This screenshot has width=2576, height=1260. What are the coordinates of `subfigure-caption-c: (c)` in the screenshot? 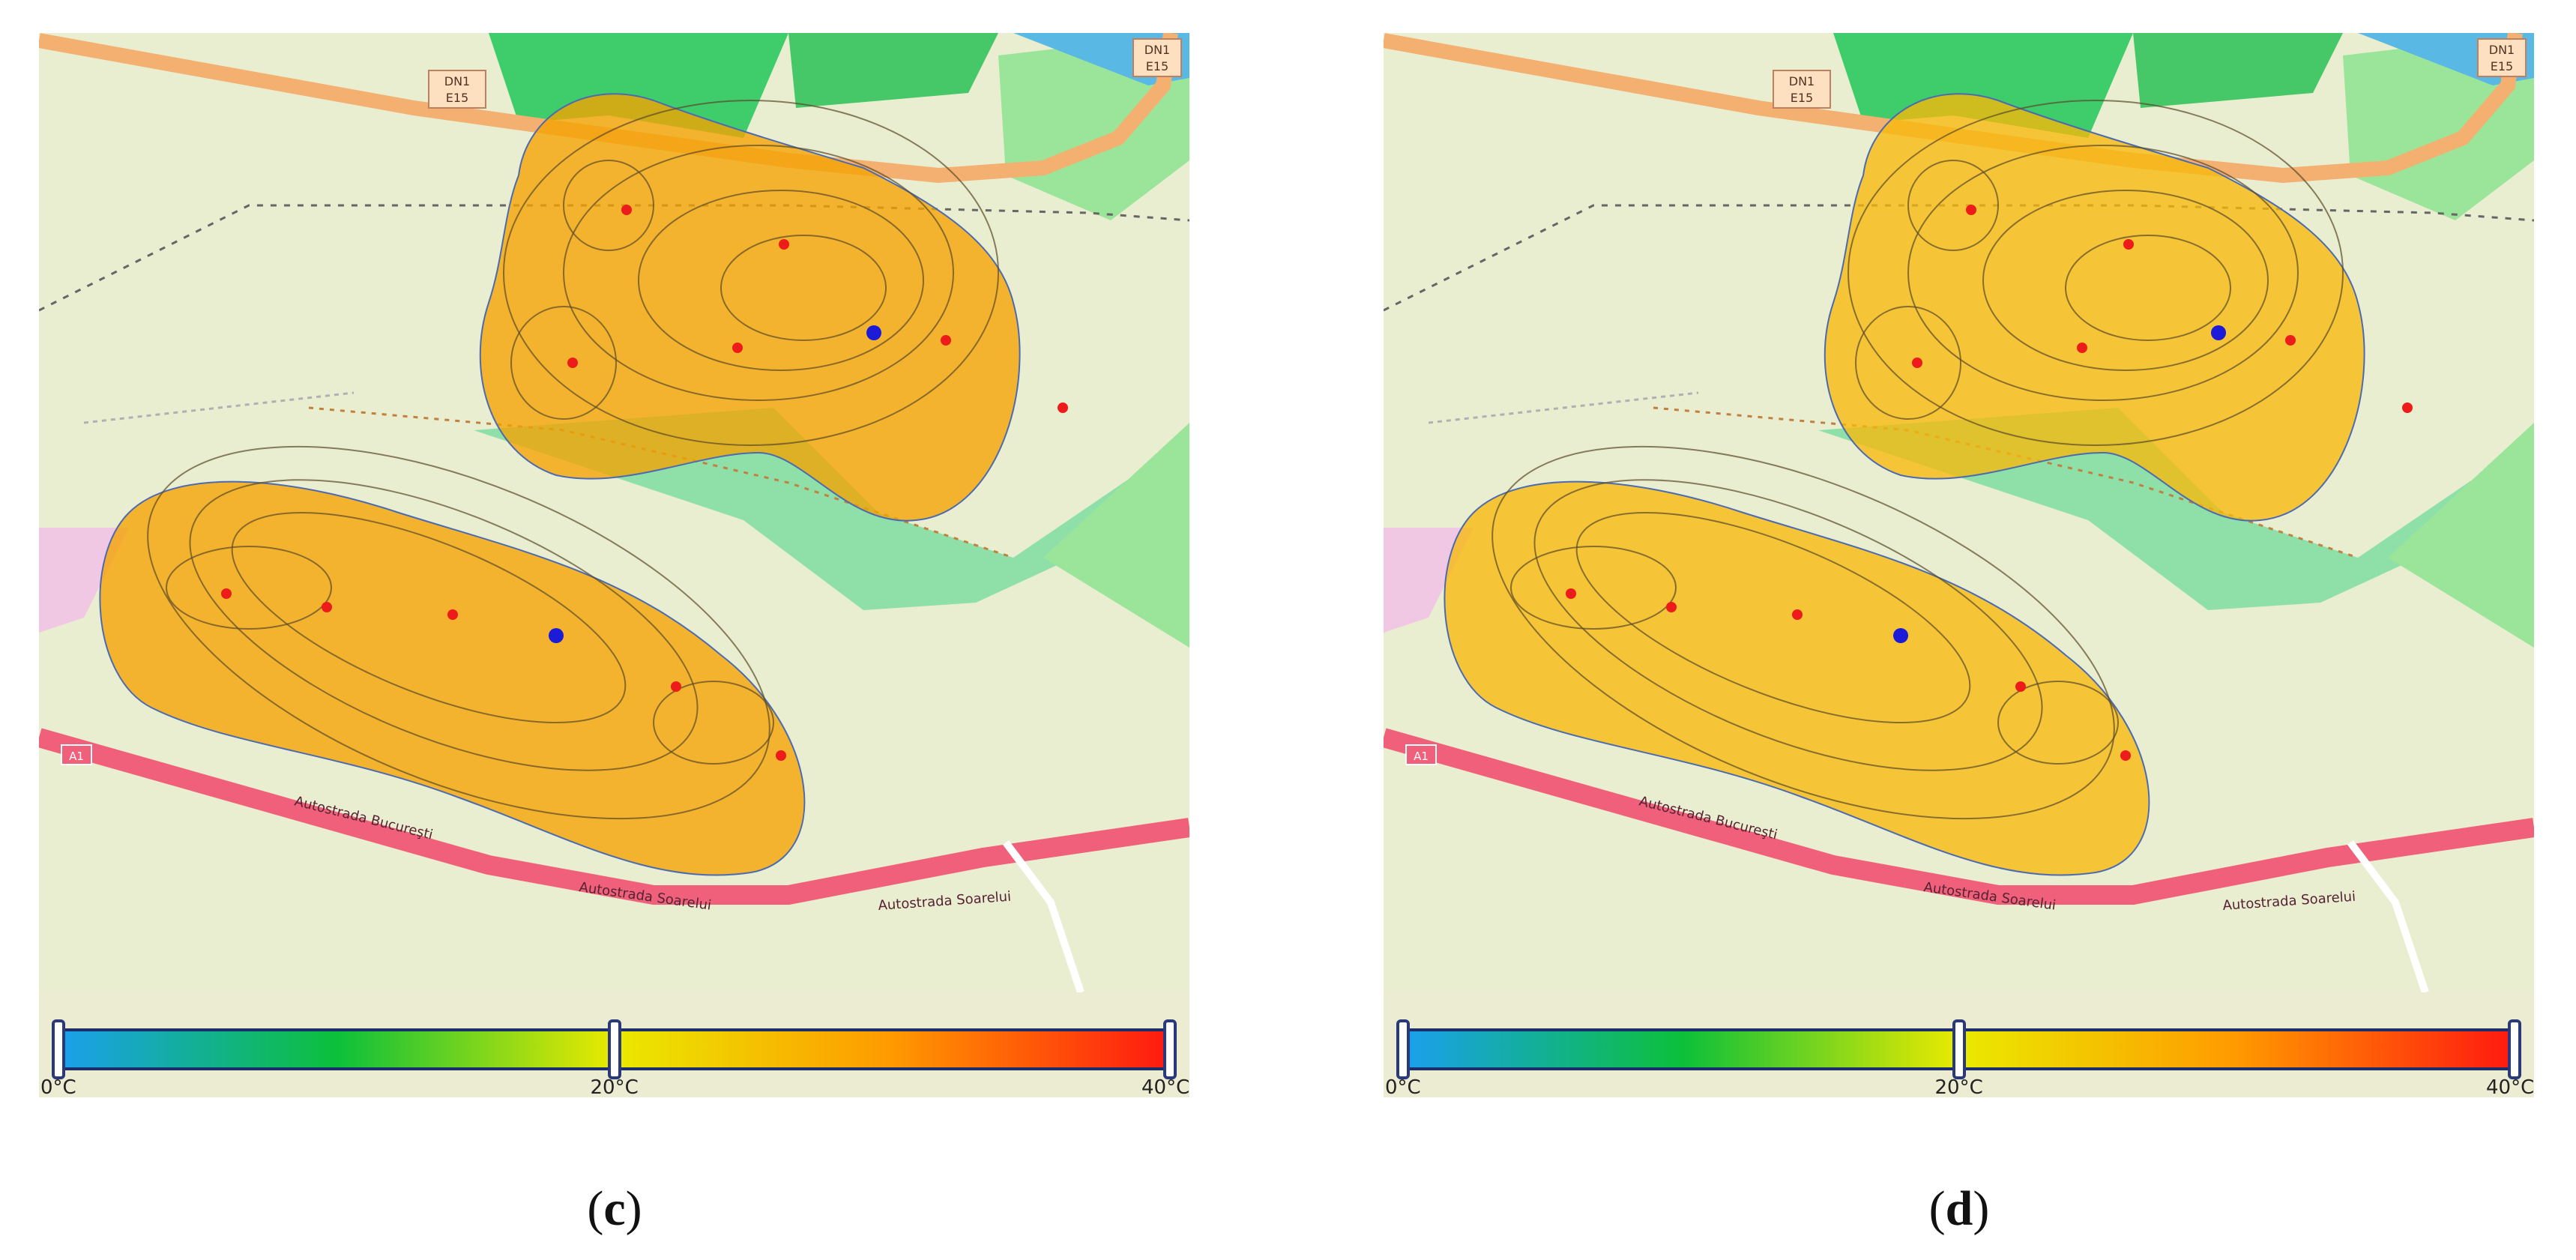 It's located at (615, 1208).